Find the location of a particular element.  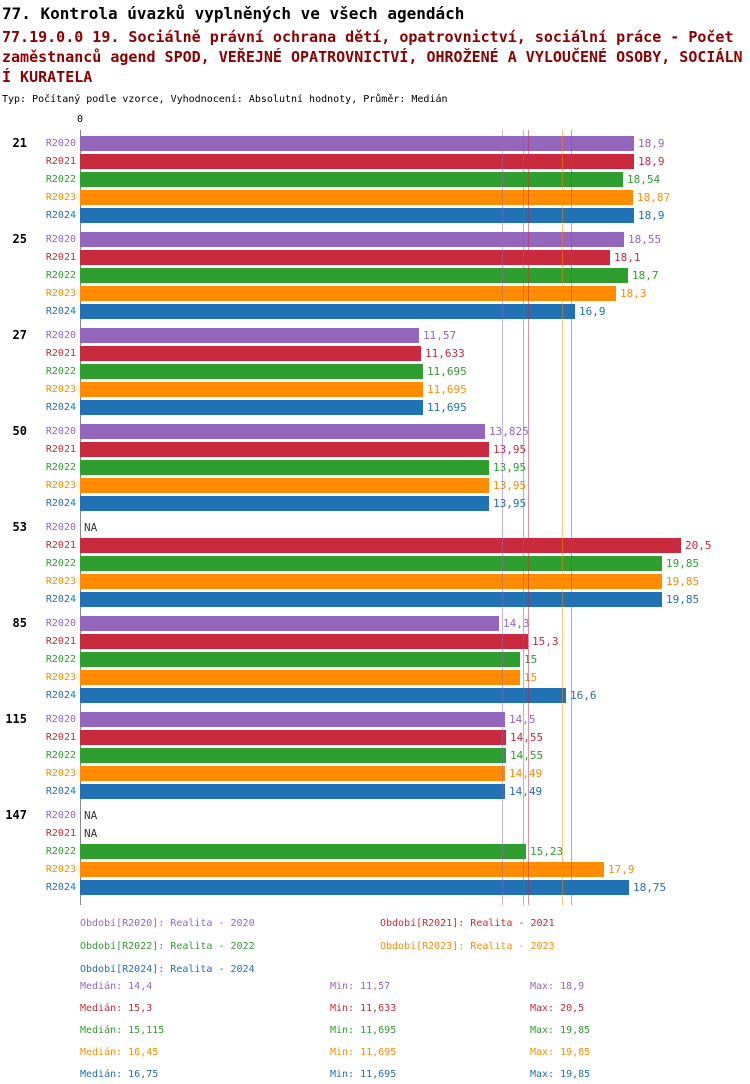

bar-value-label: 11,57 is located at coordinates (440, 335).